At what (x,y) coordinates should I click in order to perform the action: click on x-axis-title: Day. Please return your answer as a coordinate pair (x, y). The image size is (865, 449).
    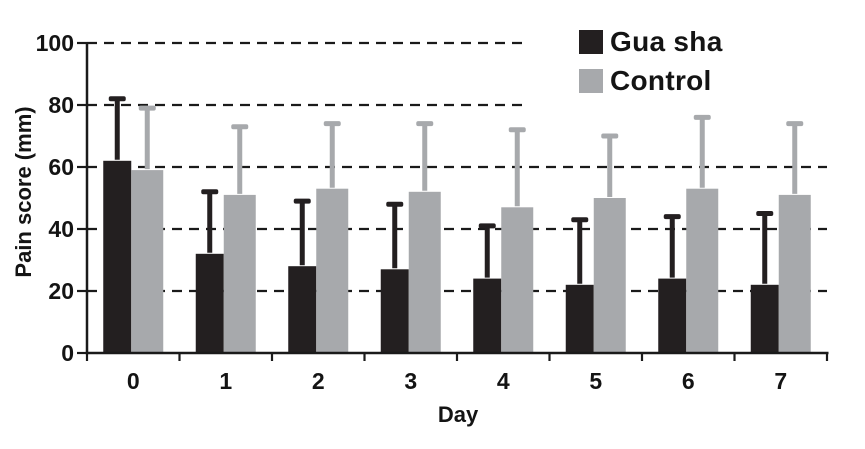
    Looking at the image, I should click on (458, 414).